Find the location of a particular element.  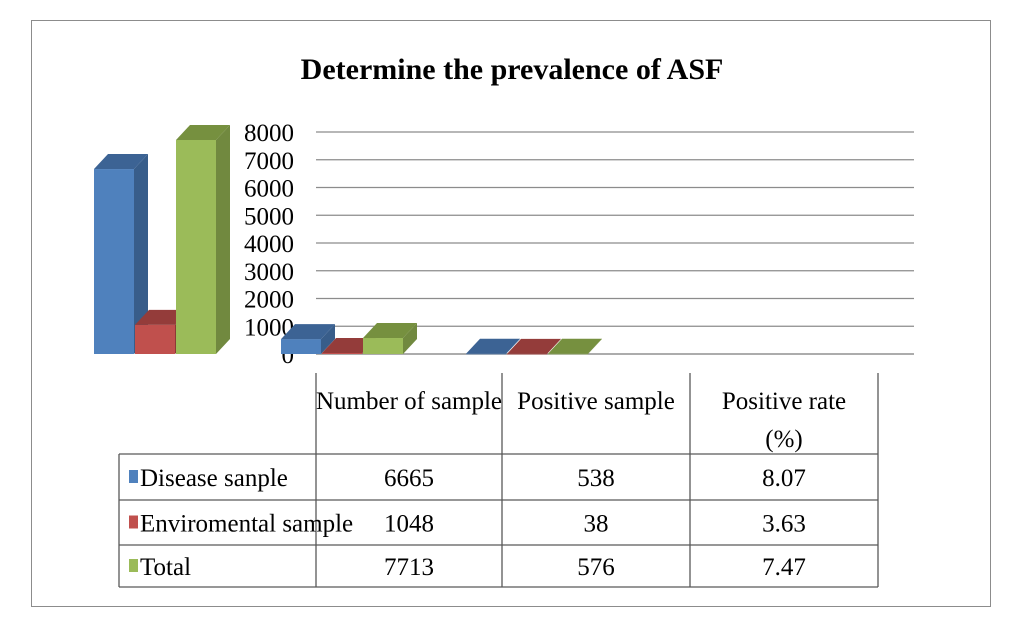

category-label: Positive sample is located at coordinates (596, 401).